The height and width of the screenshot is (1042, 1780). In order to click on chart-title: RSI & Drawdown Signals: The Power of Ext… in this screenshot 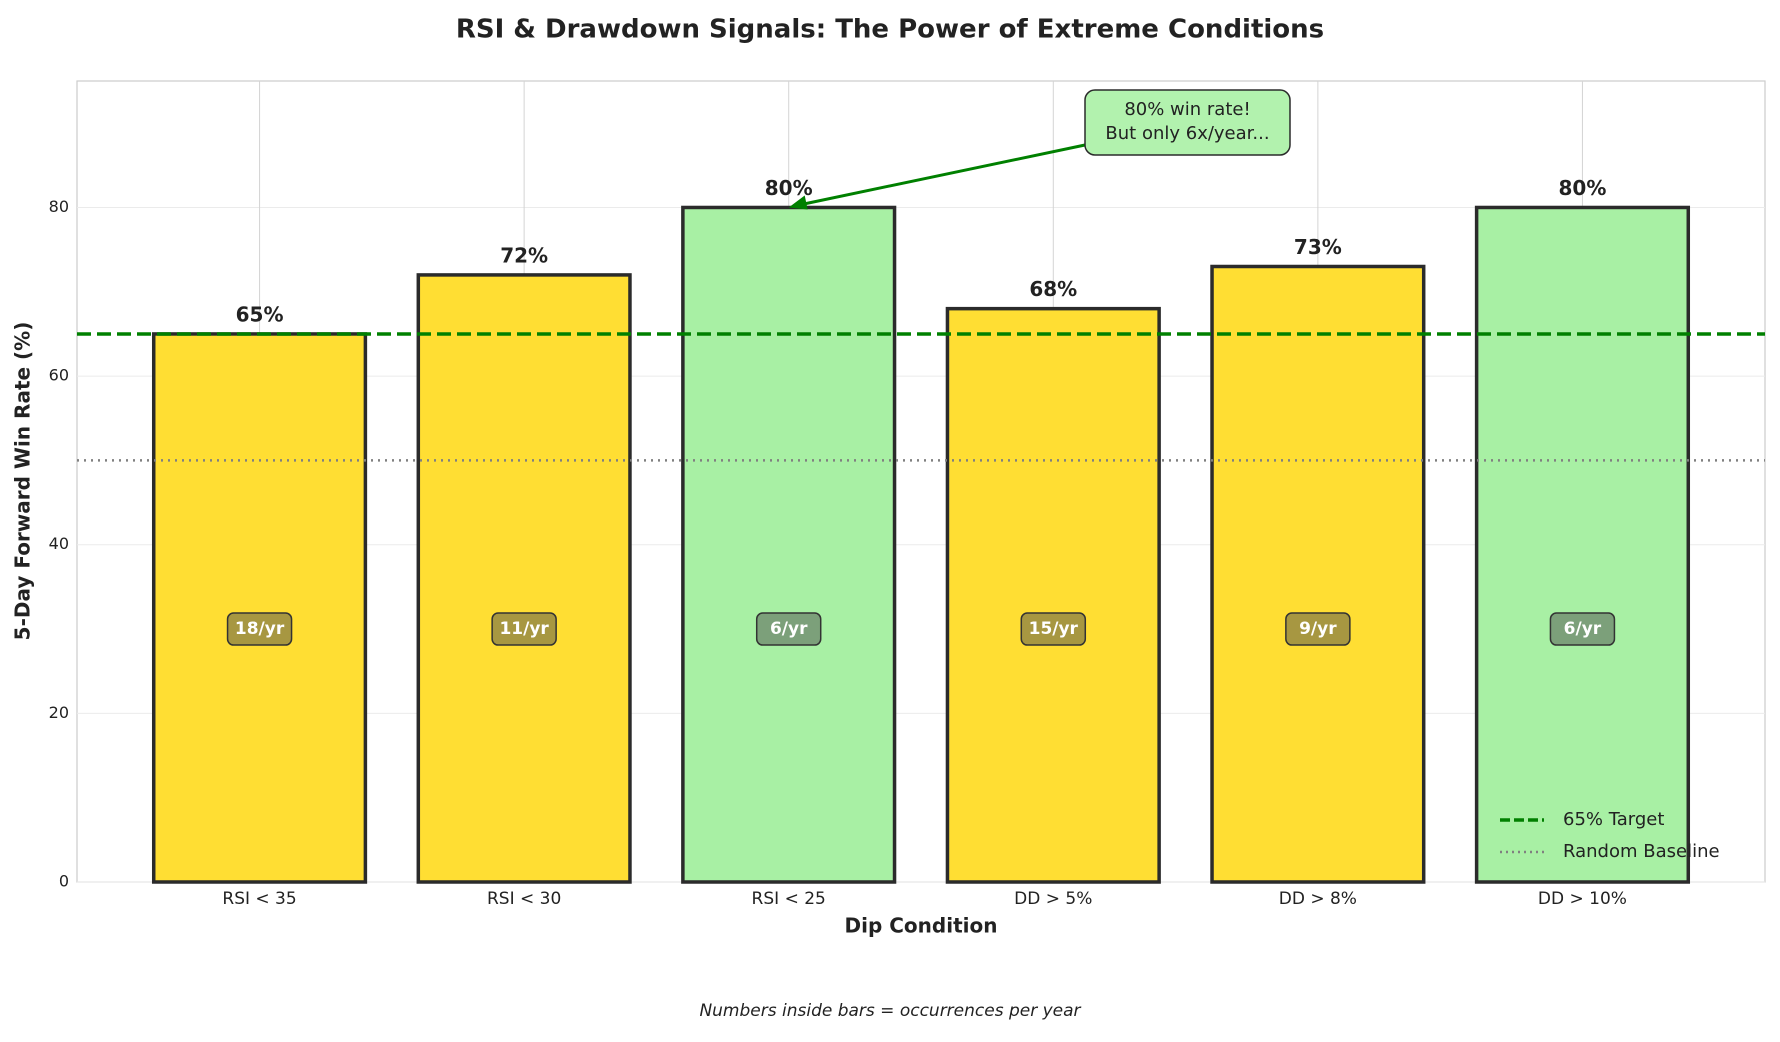, I will do `click(890, 30)`.